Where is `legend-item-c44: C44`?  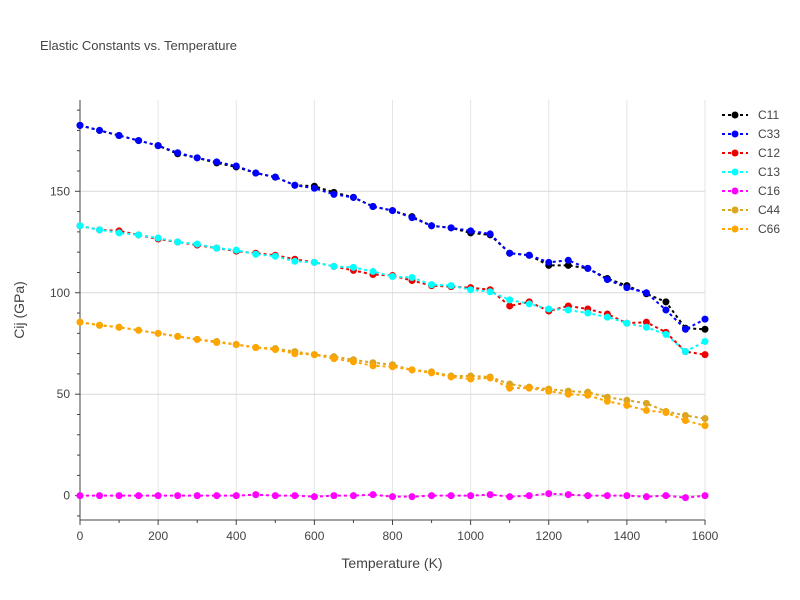
legend-item-c44: C44 is located at coordinates (751, 210).